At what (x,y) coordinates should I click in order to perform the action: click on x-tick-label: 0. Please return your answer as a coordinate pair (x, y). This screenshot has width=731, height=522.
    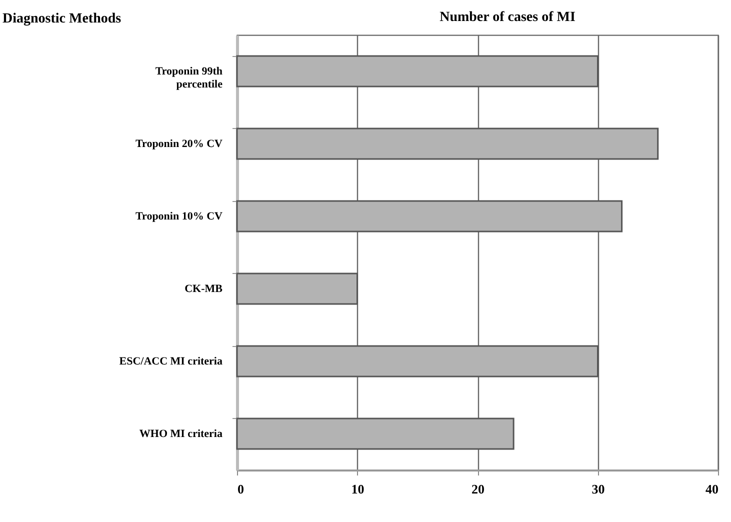
    Looking at the image, I should click on (241, 489).